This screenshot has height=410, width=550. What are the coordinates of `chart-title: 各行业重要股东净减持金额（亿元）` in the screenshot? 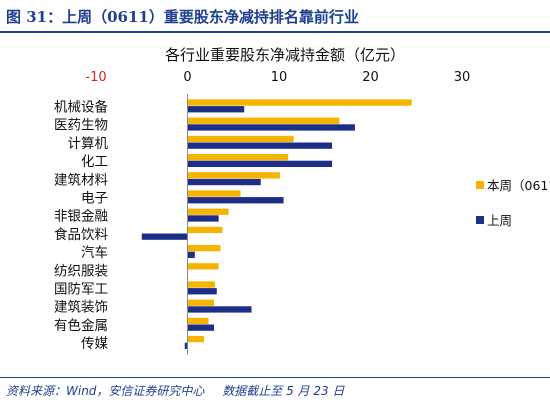 It's located at (285, 55).